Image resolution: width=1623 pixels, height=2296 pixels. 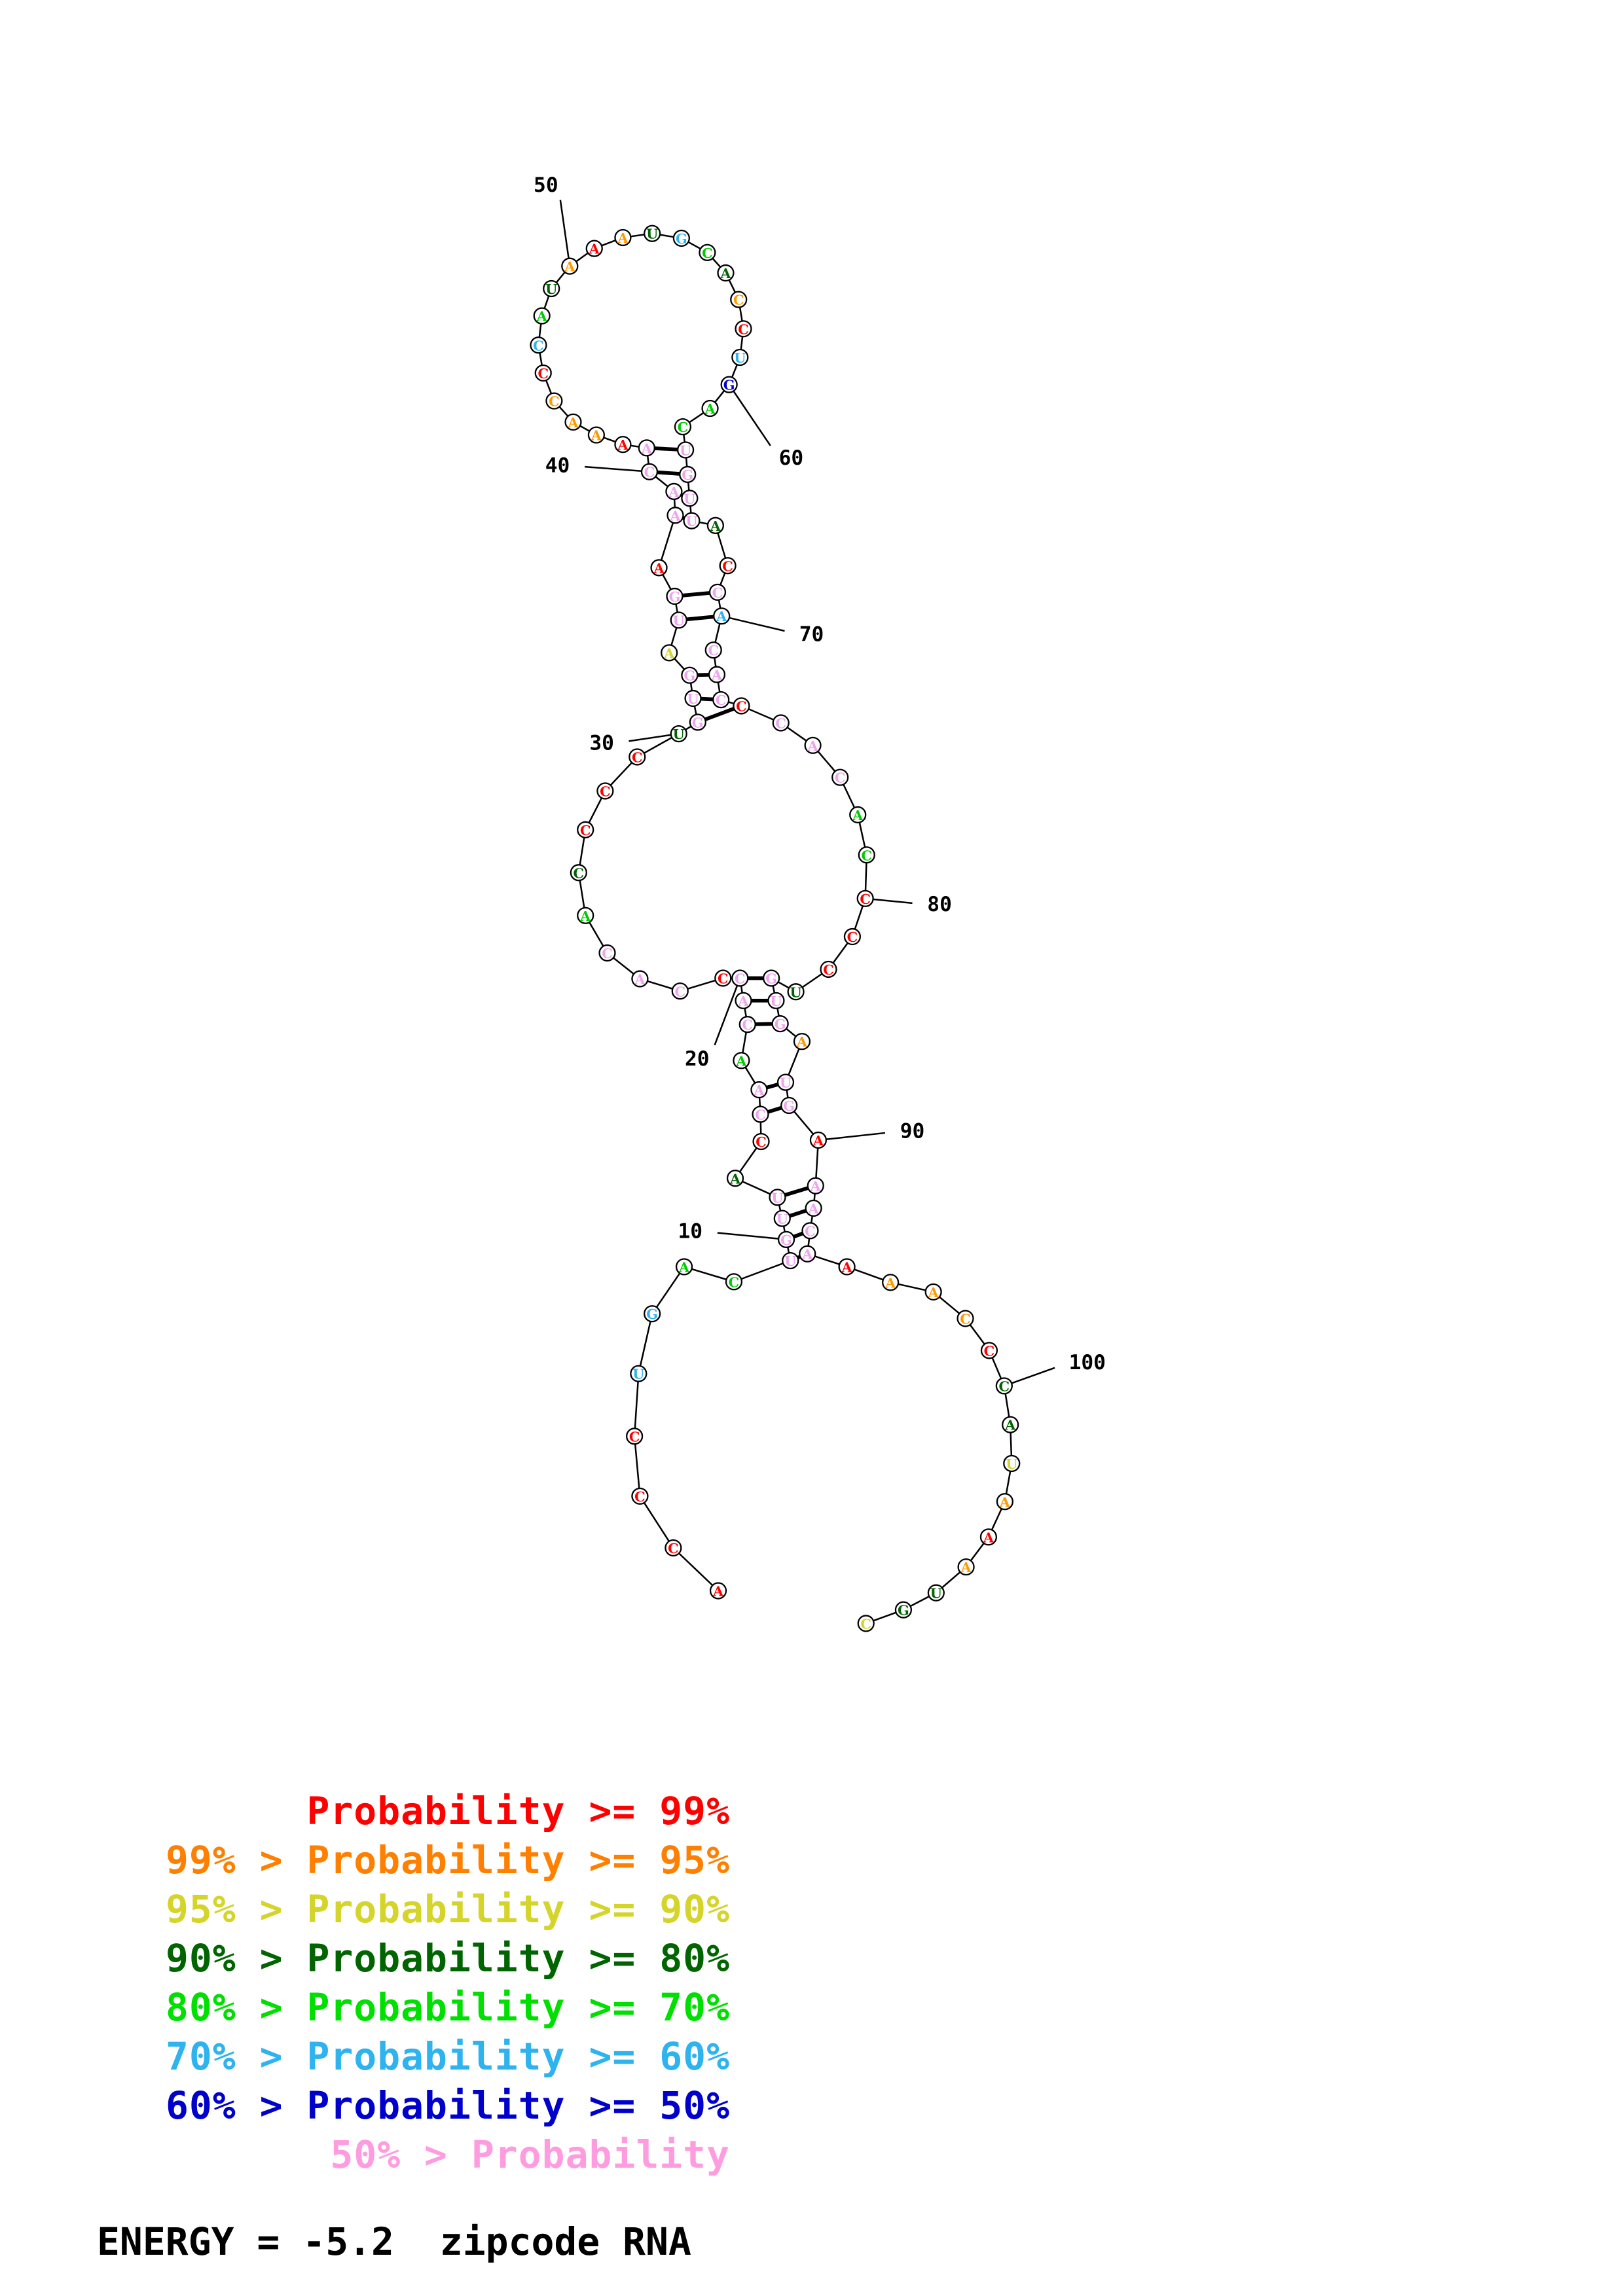 I want to click on nucleotide-55: C, so click(x=707, y=252).